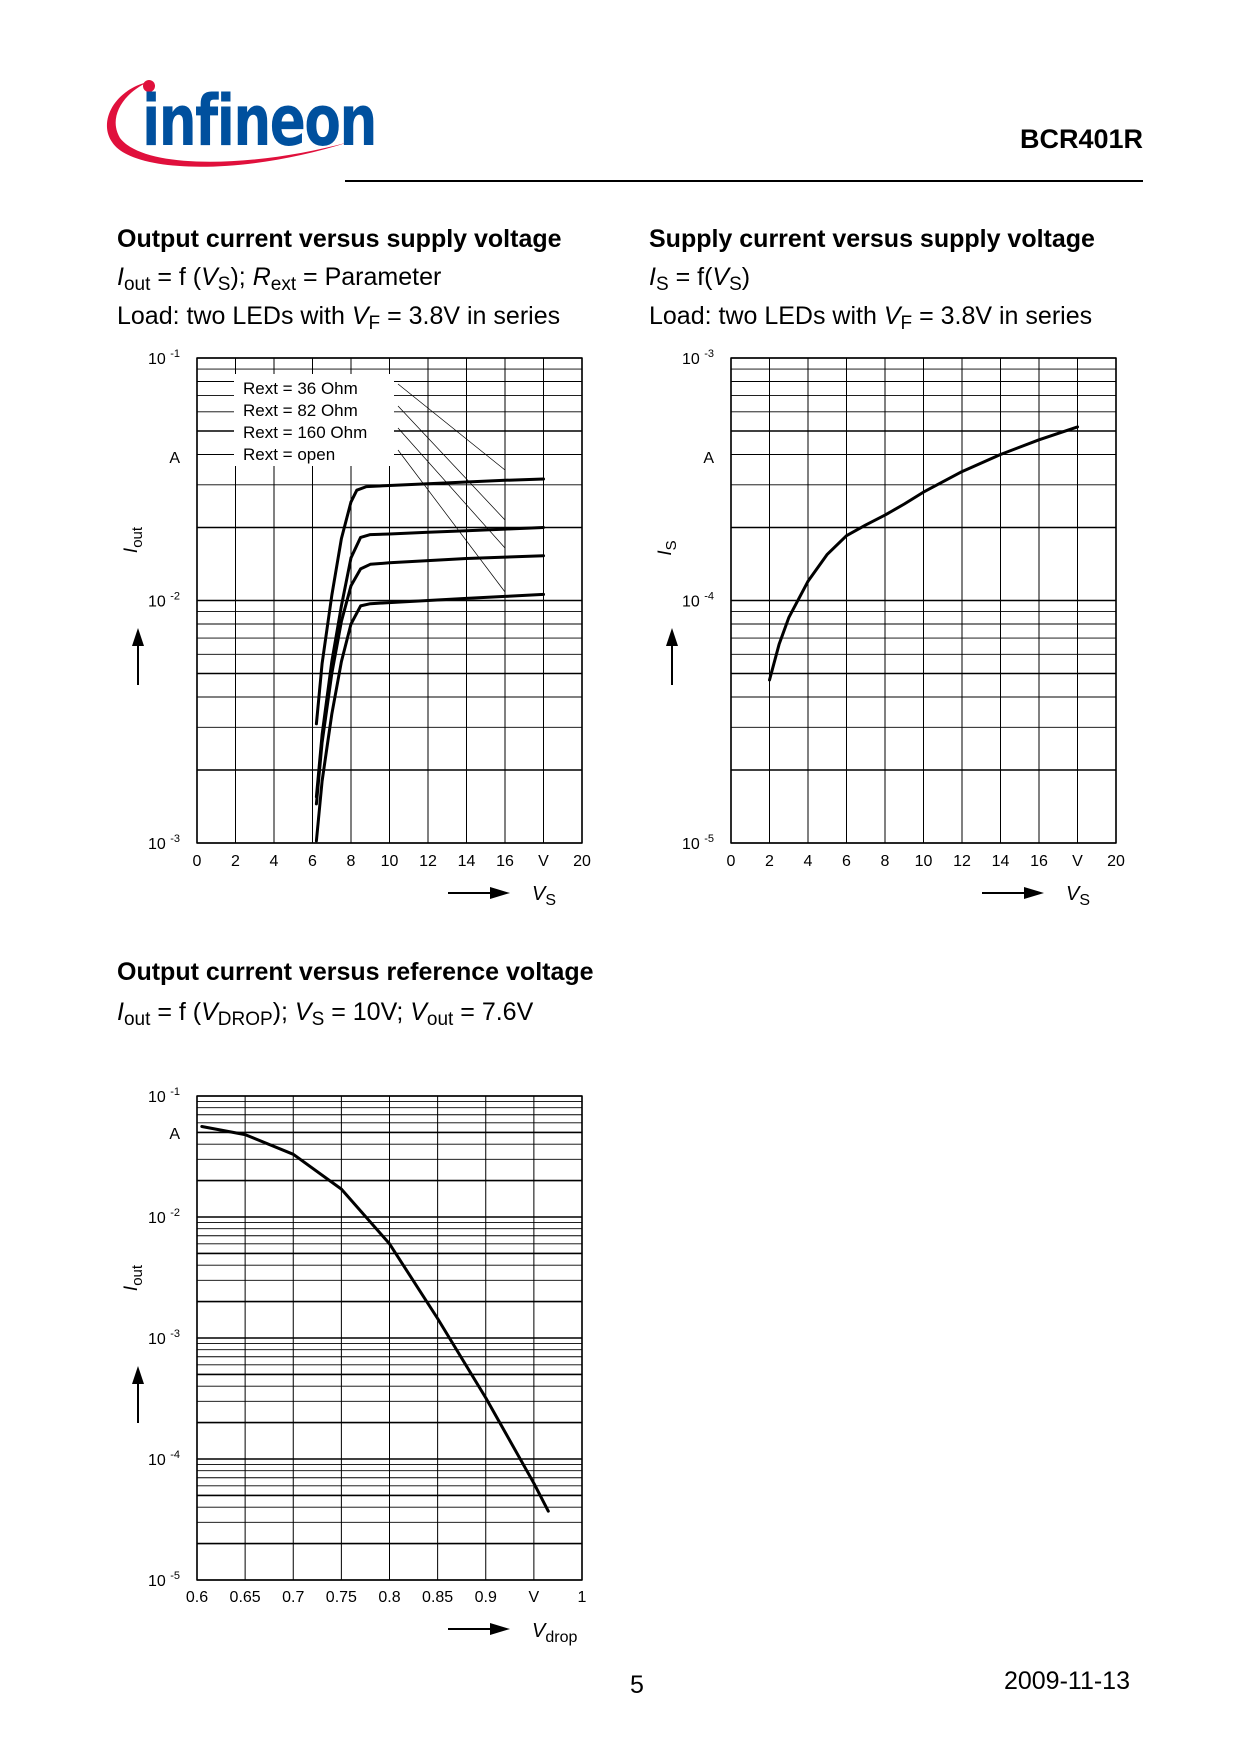  Describe the element at coordinates (164, 1217) in the screenshot. I see `chart3-y-tick-label: 10 -2` at that location.